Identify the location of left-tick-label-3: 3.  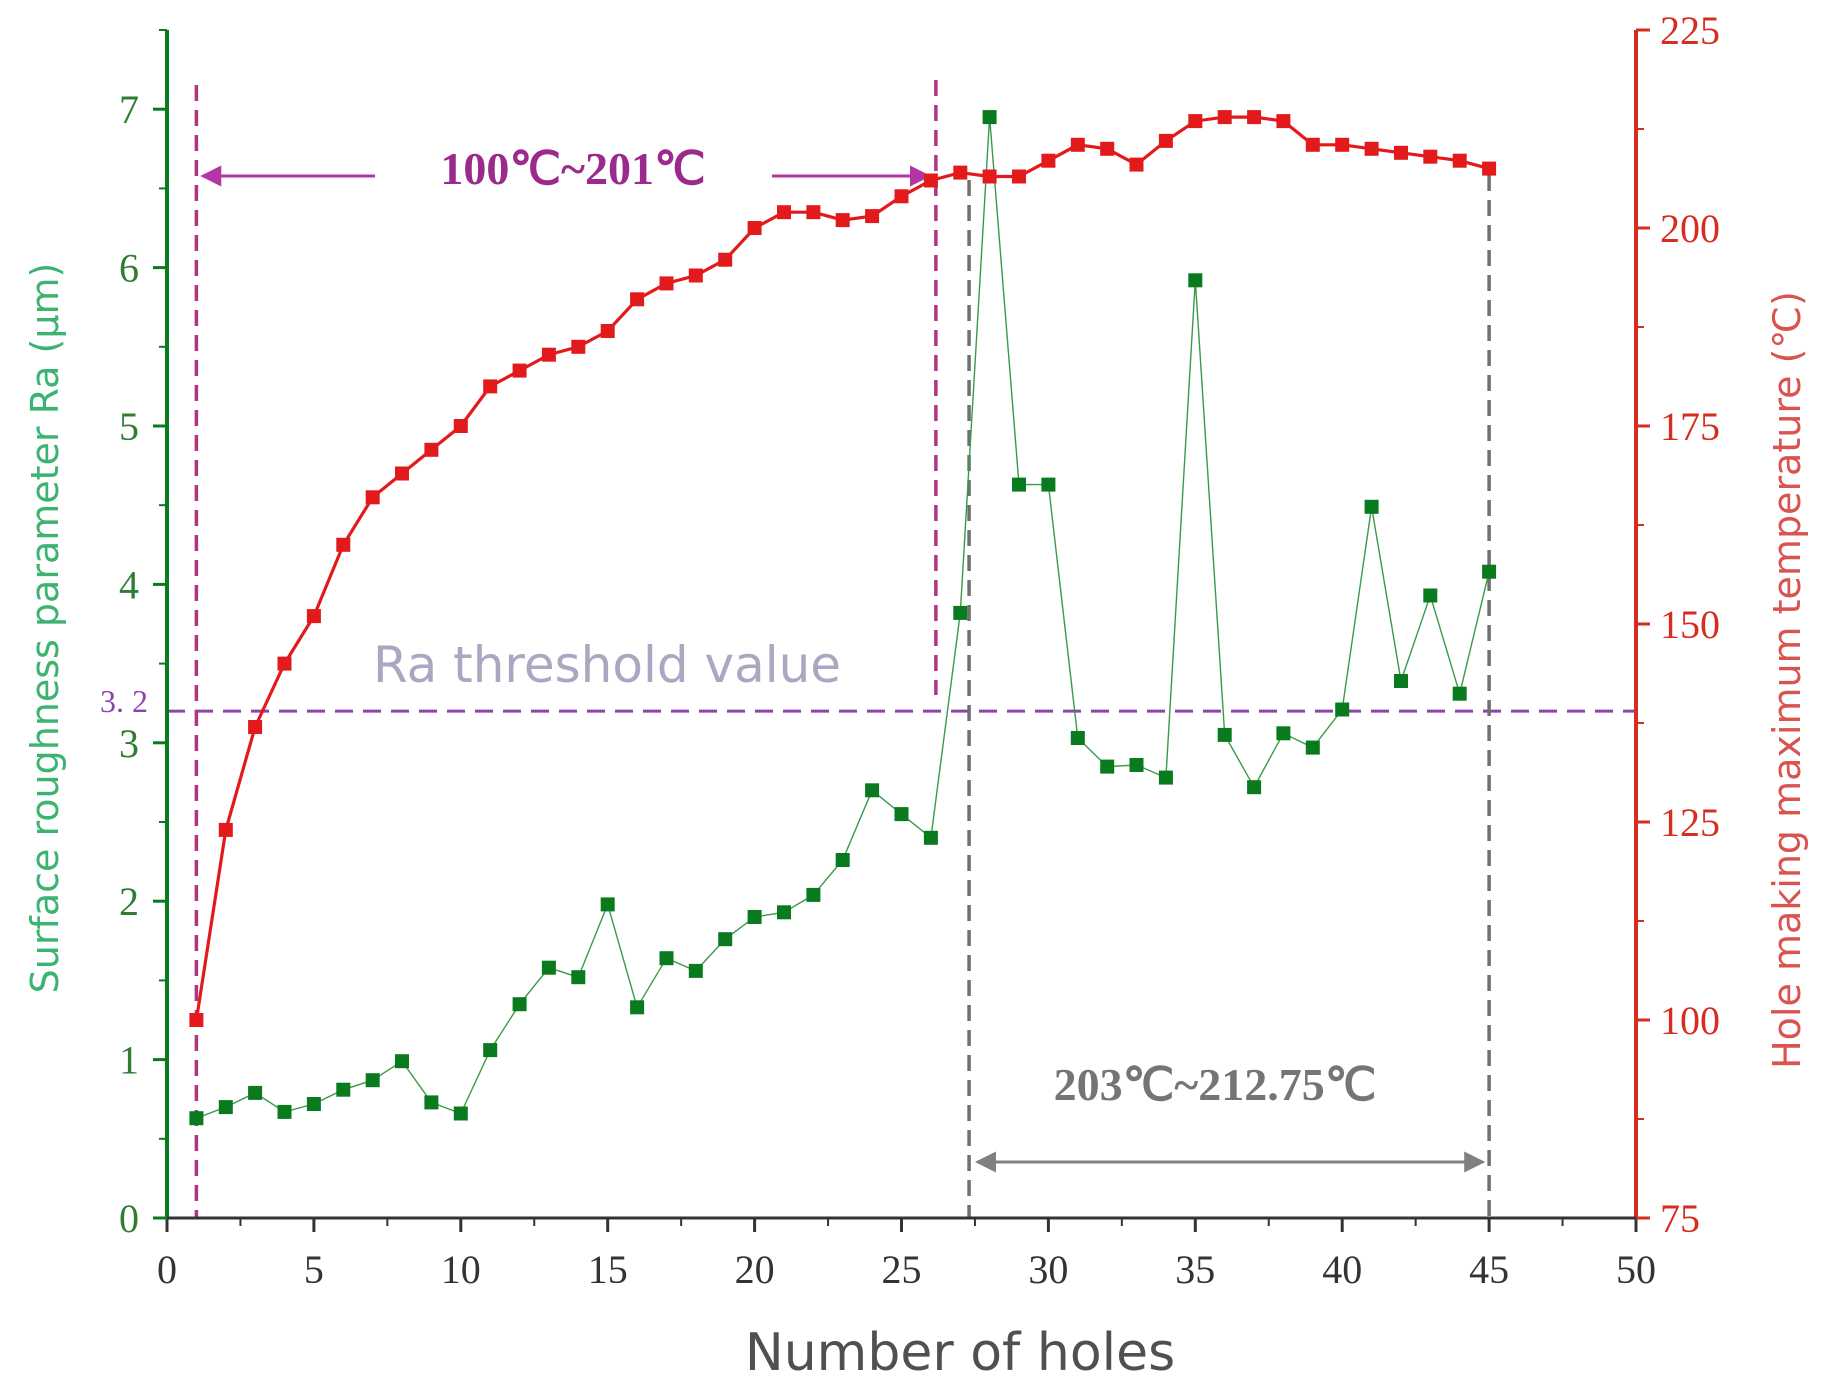
(129, 743).